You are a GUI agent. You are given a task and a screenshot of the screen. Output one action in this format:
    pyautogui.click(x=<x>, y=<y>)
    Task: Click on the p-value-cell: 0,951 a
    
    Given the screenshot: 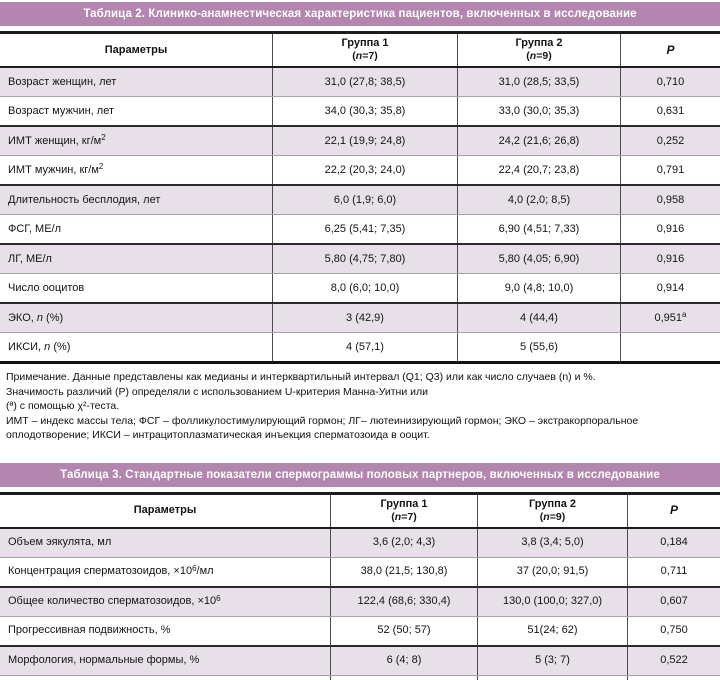 What is the action you would take?
    pyautogui.click(x=670, y=318)
    